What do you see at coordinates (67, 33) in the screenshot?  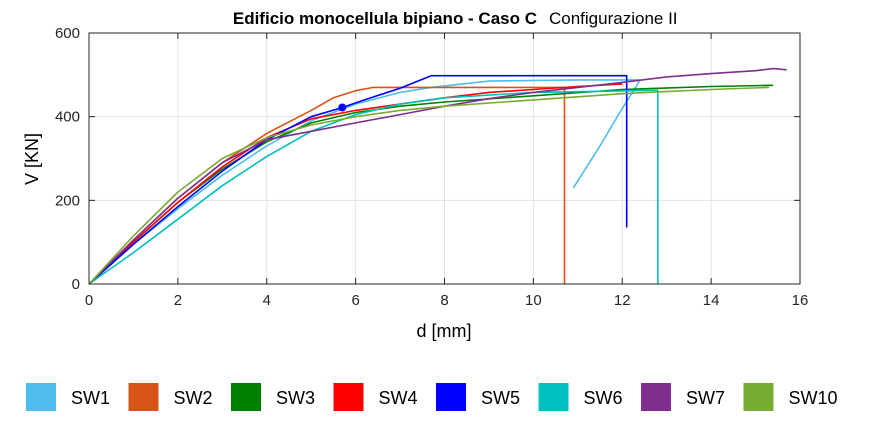 I see `y-tick-label: 600` at bounding box center [67, 33].